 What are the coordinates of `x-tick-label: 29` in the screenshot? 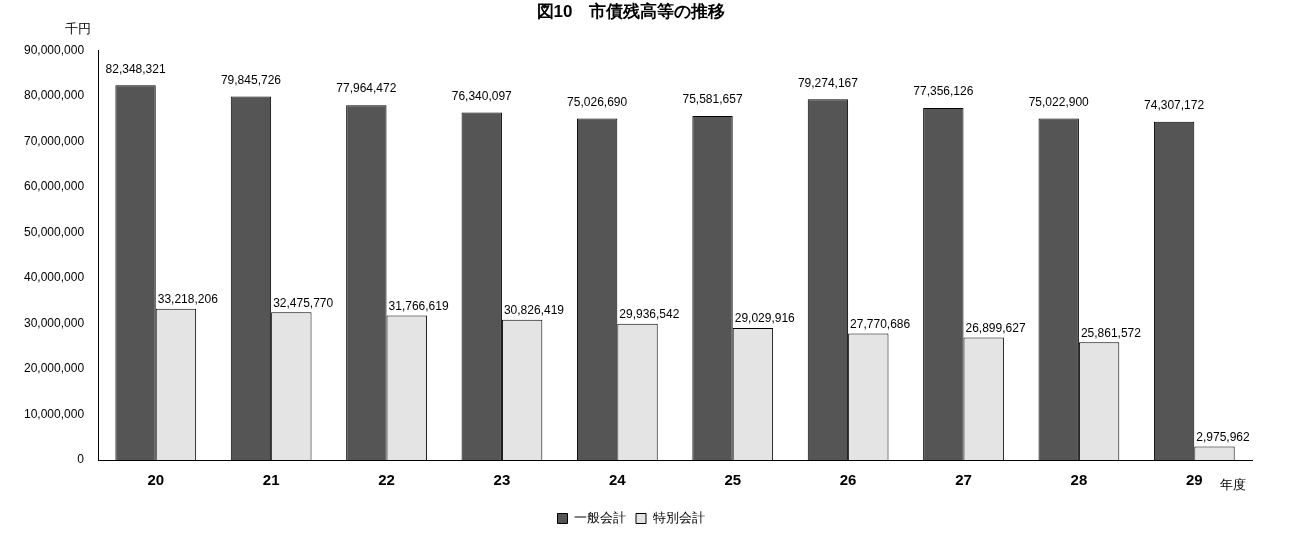 It's located at (1194, 480).